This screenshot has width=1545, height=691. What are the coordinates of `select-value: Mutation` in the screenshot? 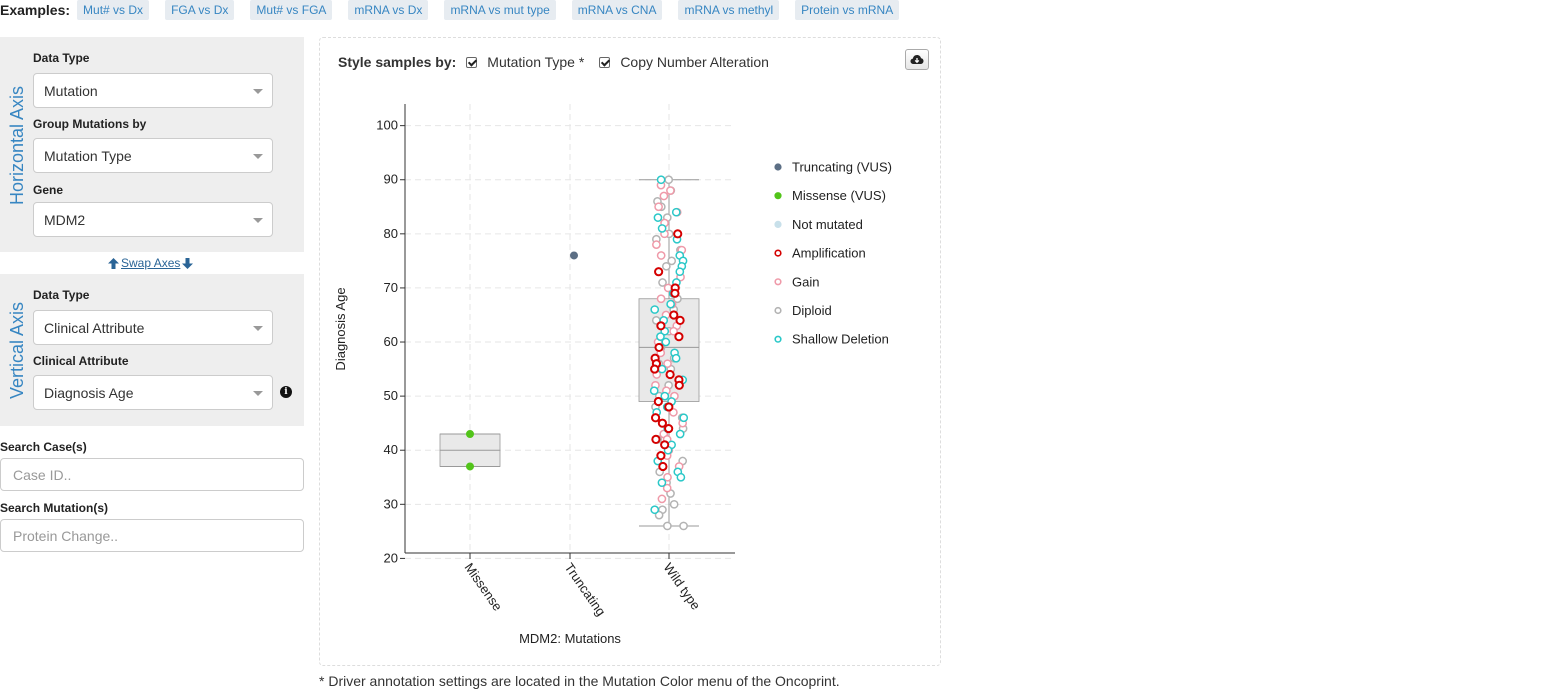 It's located at (71, 90).